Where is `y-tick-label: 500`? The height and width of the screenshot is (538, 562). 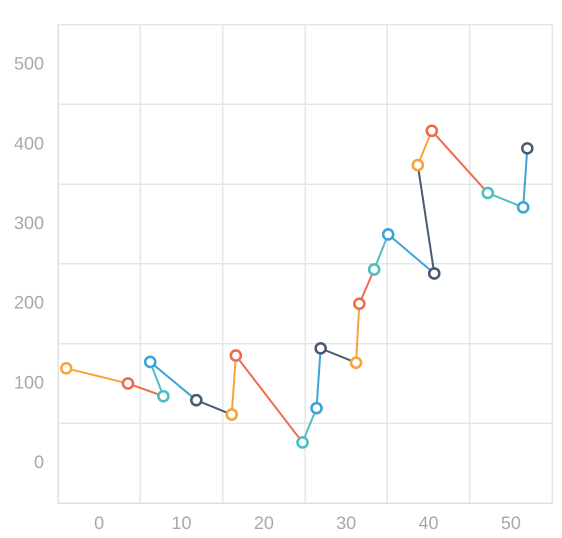 y-tick-label: 500 is located at coordinates (29, 64).